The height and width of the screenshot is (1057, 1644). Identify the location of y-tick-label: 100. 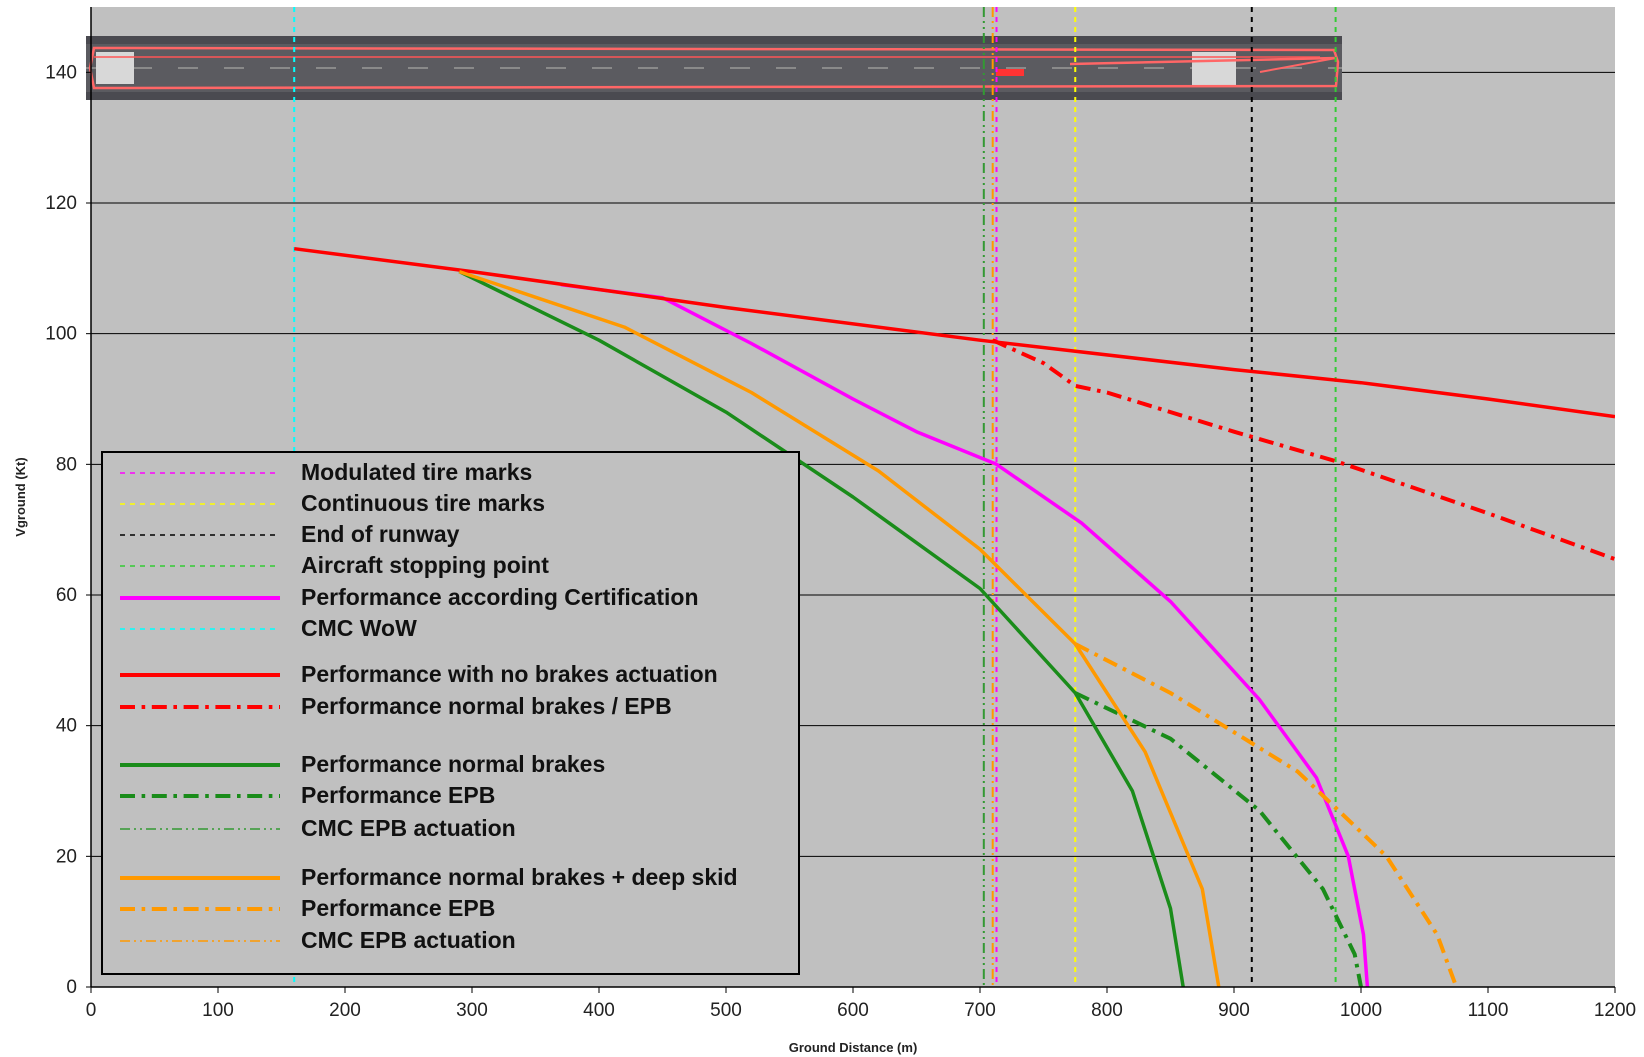
(61, 334).